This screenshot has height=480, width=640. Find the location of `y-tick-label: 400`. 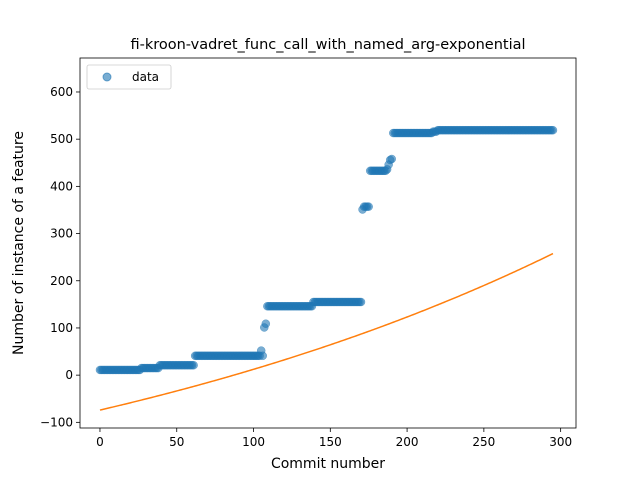

y-tick-label: 400 is located at coordinates (61, 186).